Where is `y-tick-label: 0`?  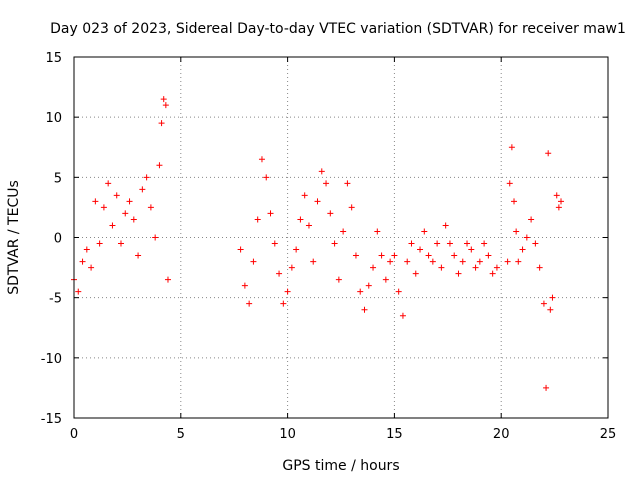 y-tick-label: 0 is located at coordinates (58, 239).